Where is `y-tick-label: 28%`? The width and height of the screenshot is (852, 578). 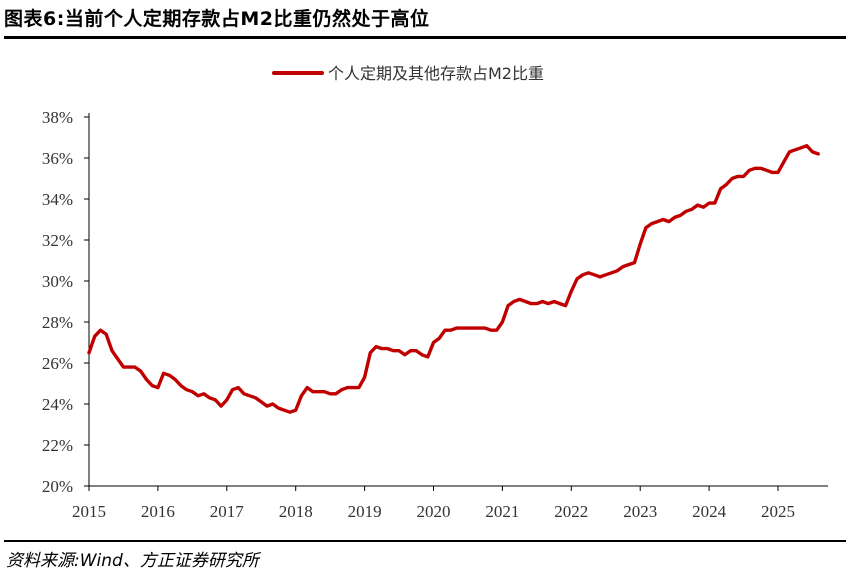
y-tick-label: 28% is located at coordinates (57, 322).